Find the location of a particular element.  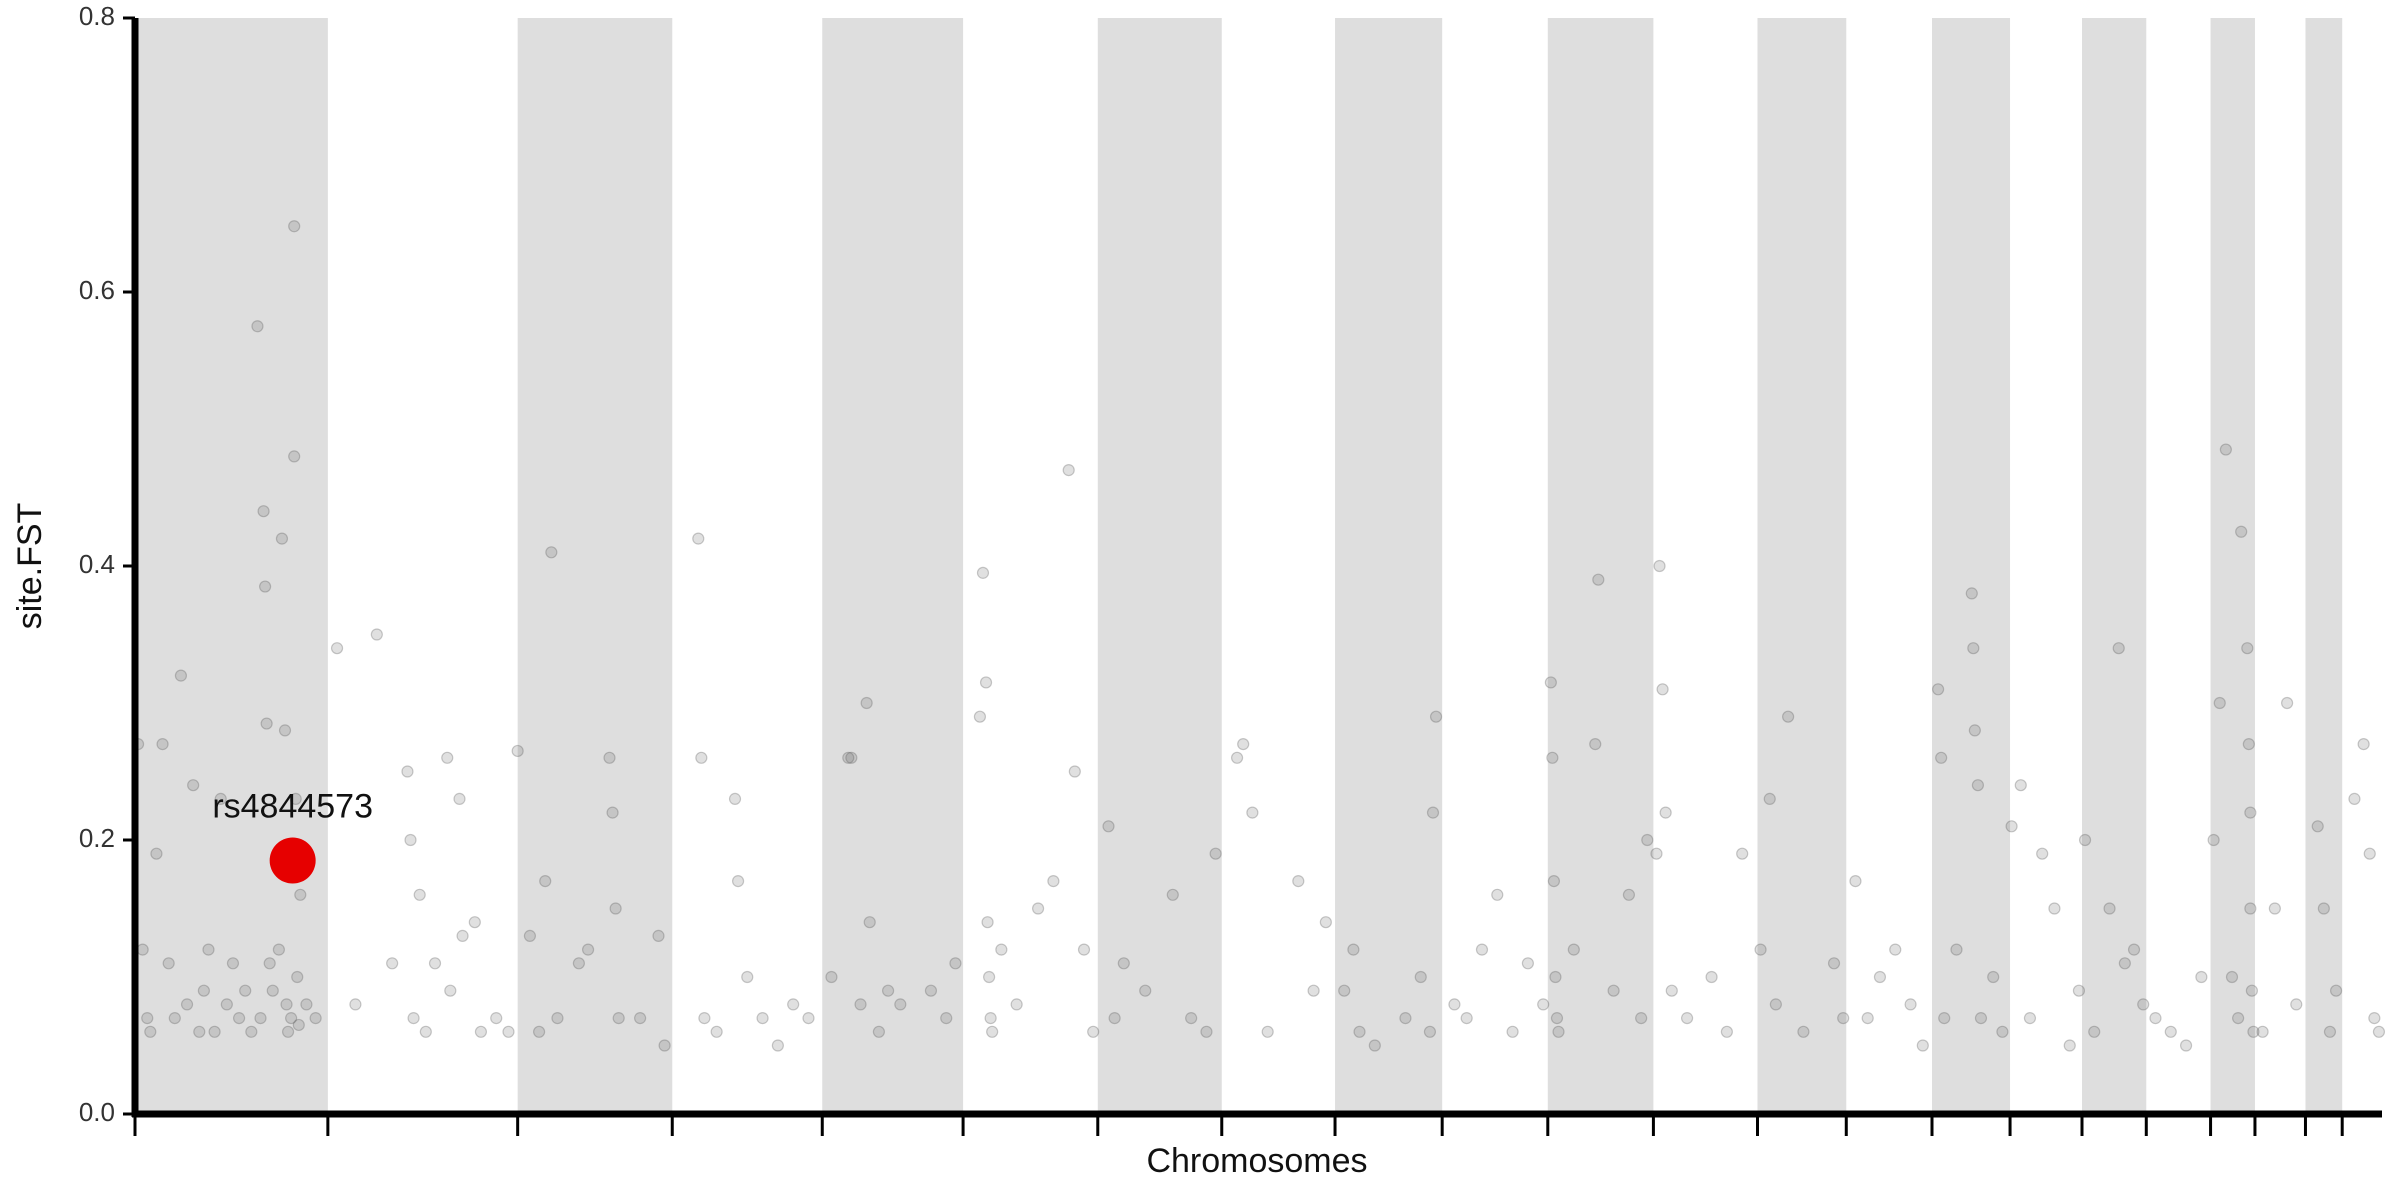

y-axis-label: site.FST is located at coordinates (30, 566).